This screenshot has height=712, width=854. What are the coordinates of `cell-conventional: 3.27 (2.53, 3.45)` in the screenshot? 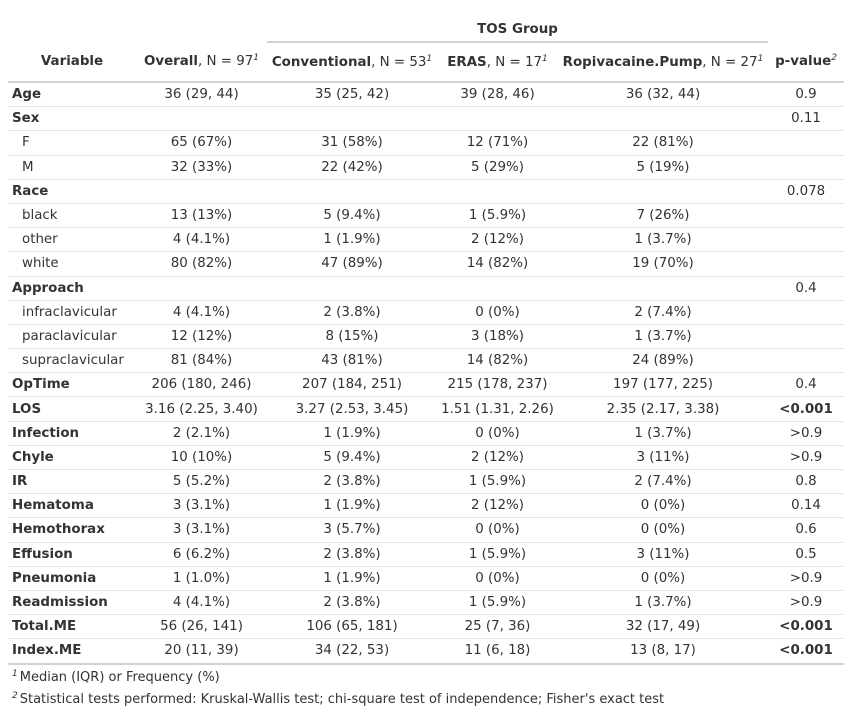 It's located at (352, 409).